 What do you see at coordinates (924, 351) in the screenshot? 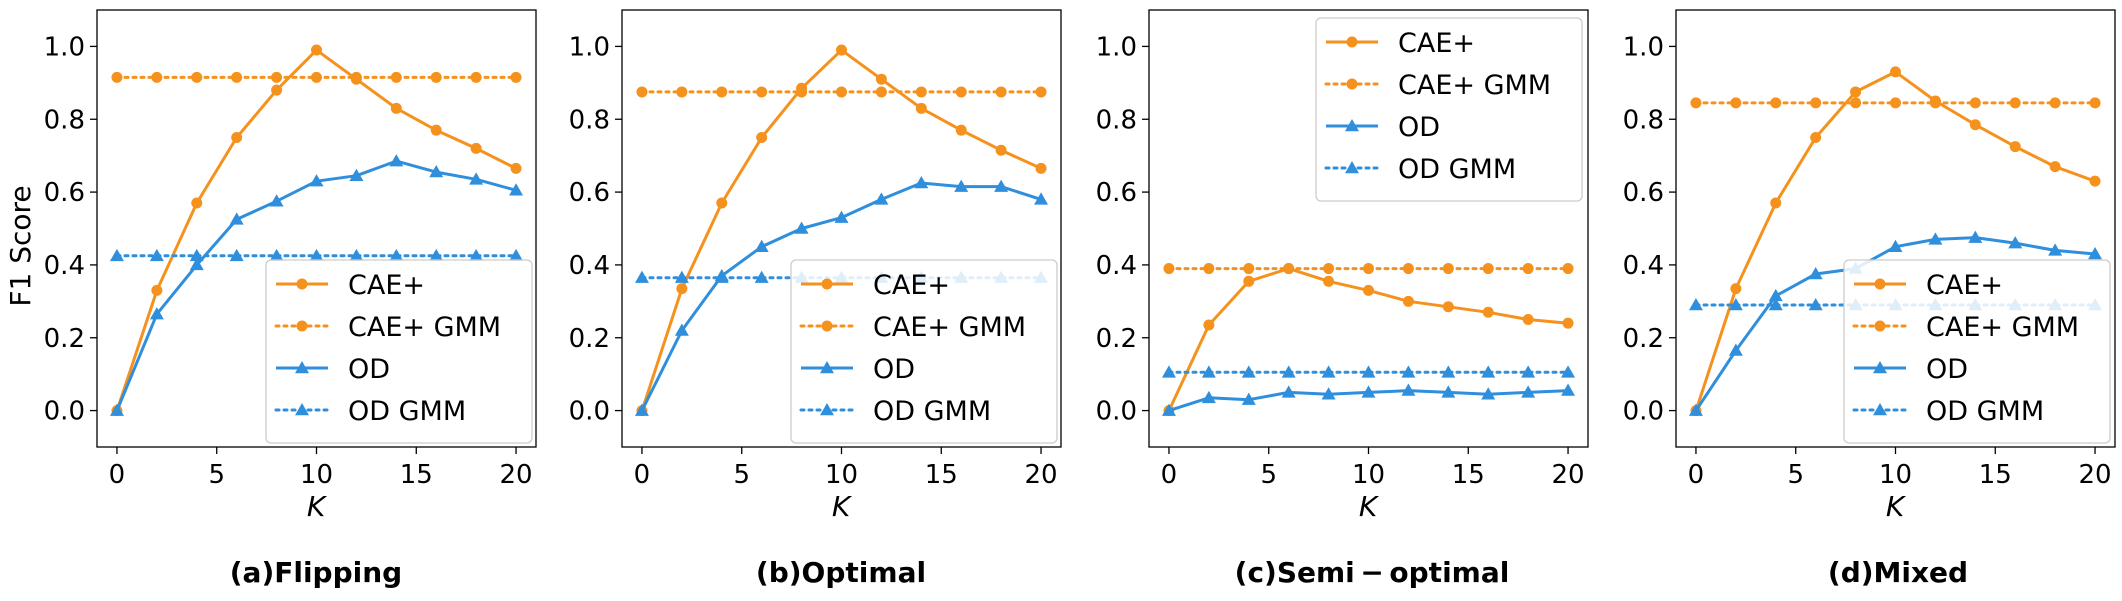
I see `legend-b: CAE+ CAE+ GMM OD OD GMM` at bounding box center [924, 351].